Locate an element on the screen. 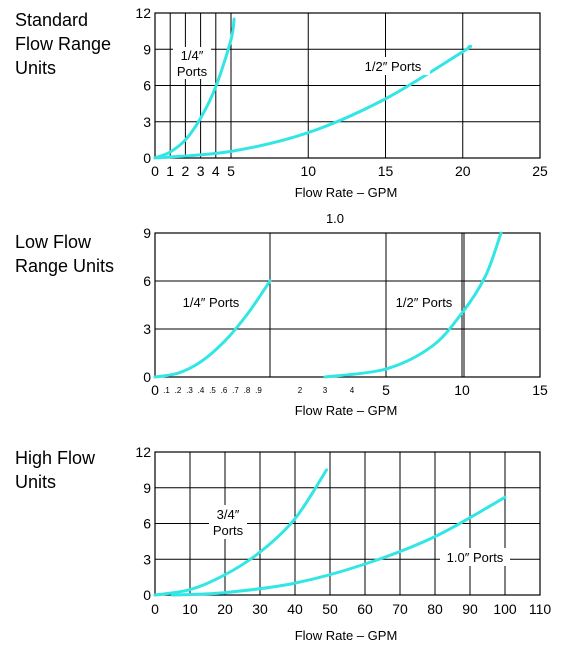 Image resolution: width=564 pixels, height=647 pixels. chart3-series-1-label: 3/4″ is located at coordinates (228, 514).